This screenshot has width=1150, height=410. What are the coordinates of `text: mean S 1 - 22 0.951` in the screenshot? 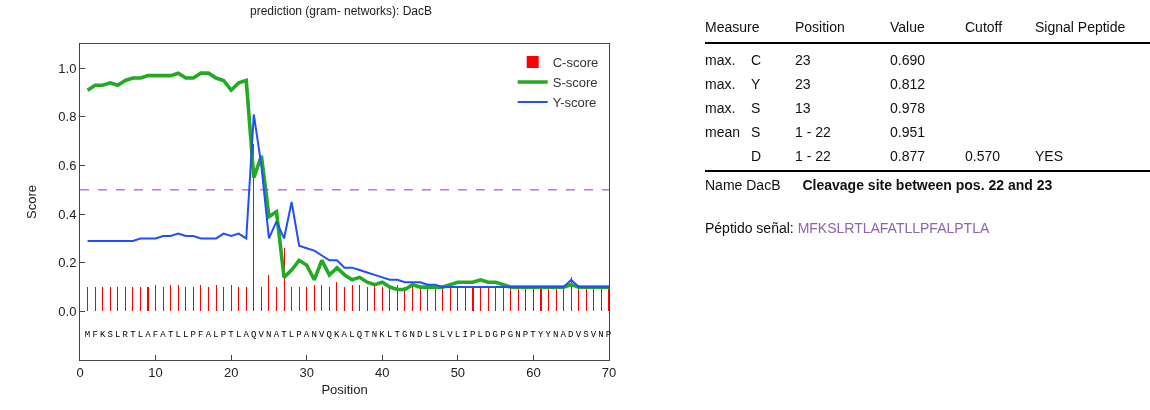 It's located at (815, 132).